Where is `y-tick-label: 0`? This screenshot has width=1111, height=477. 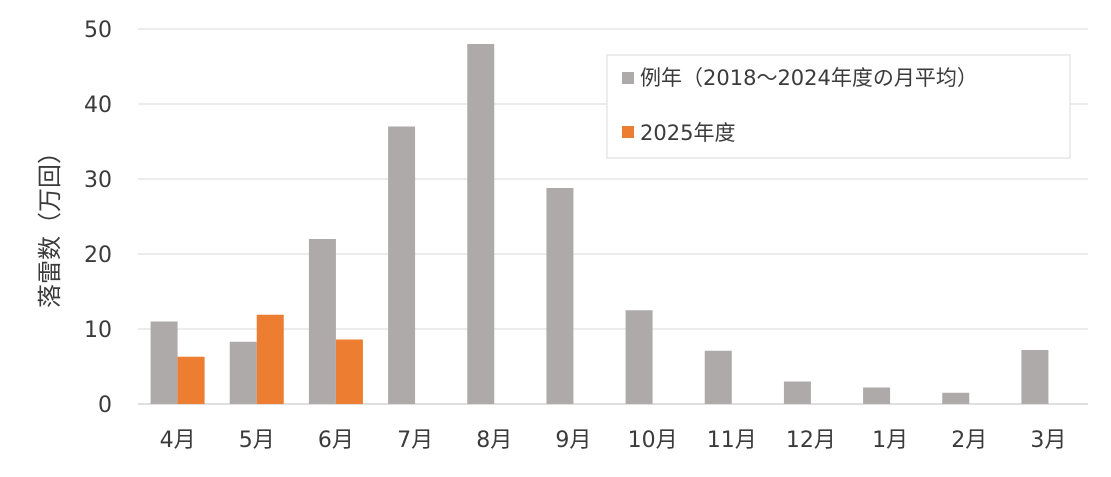
y-tick-label: 0 is located at coordinates (105, 405).